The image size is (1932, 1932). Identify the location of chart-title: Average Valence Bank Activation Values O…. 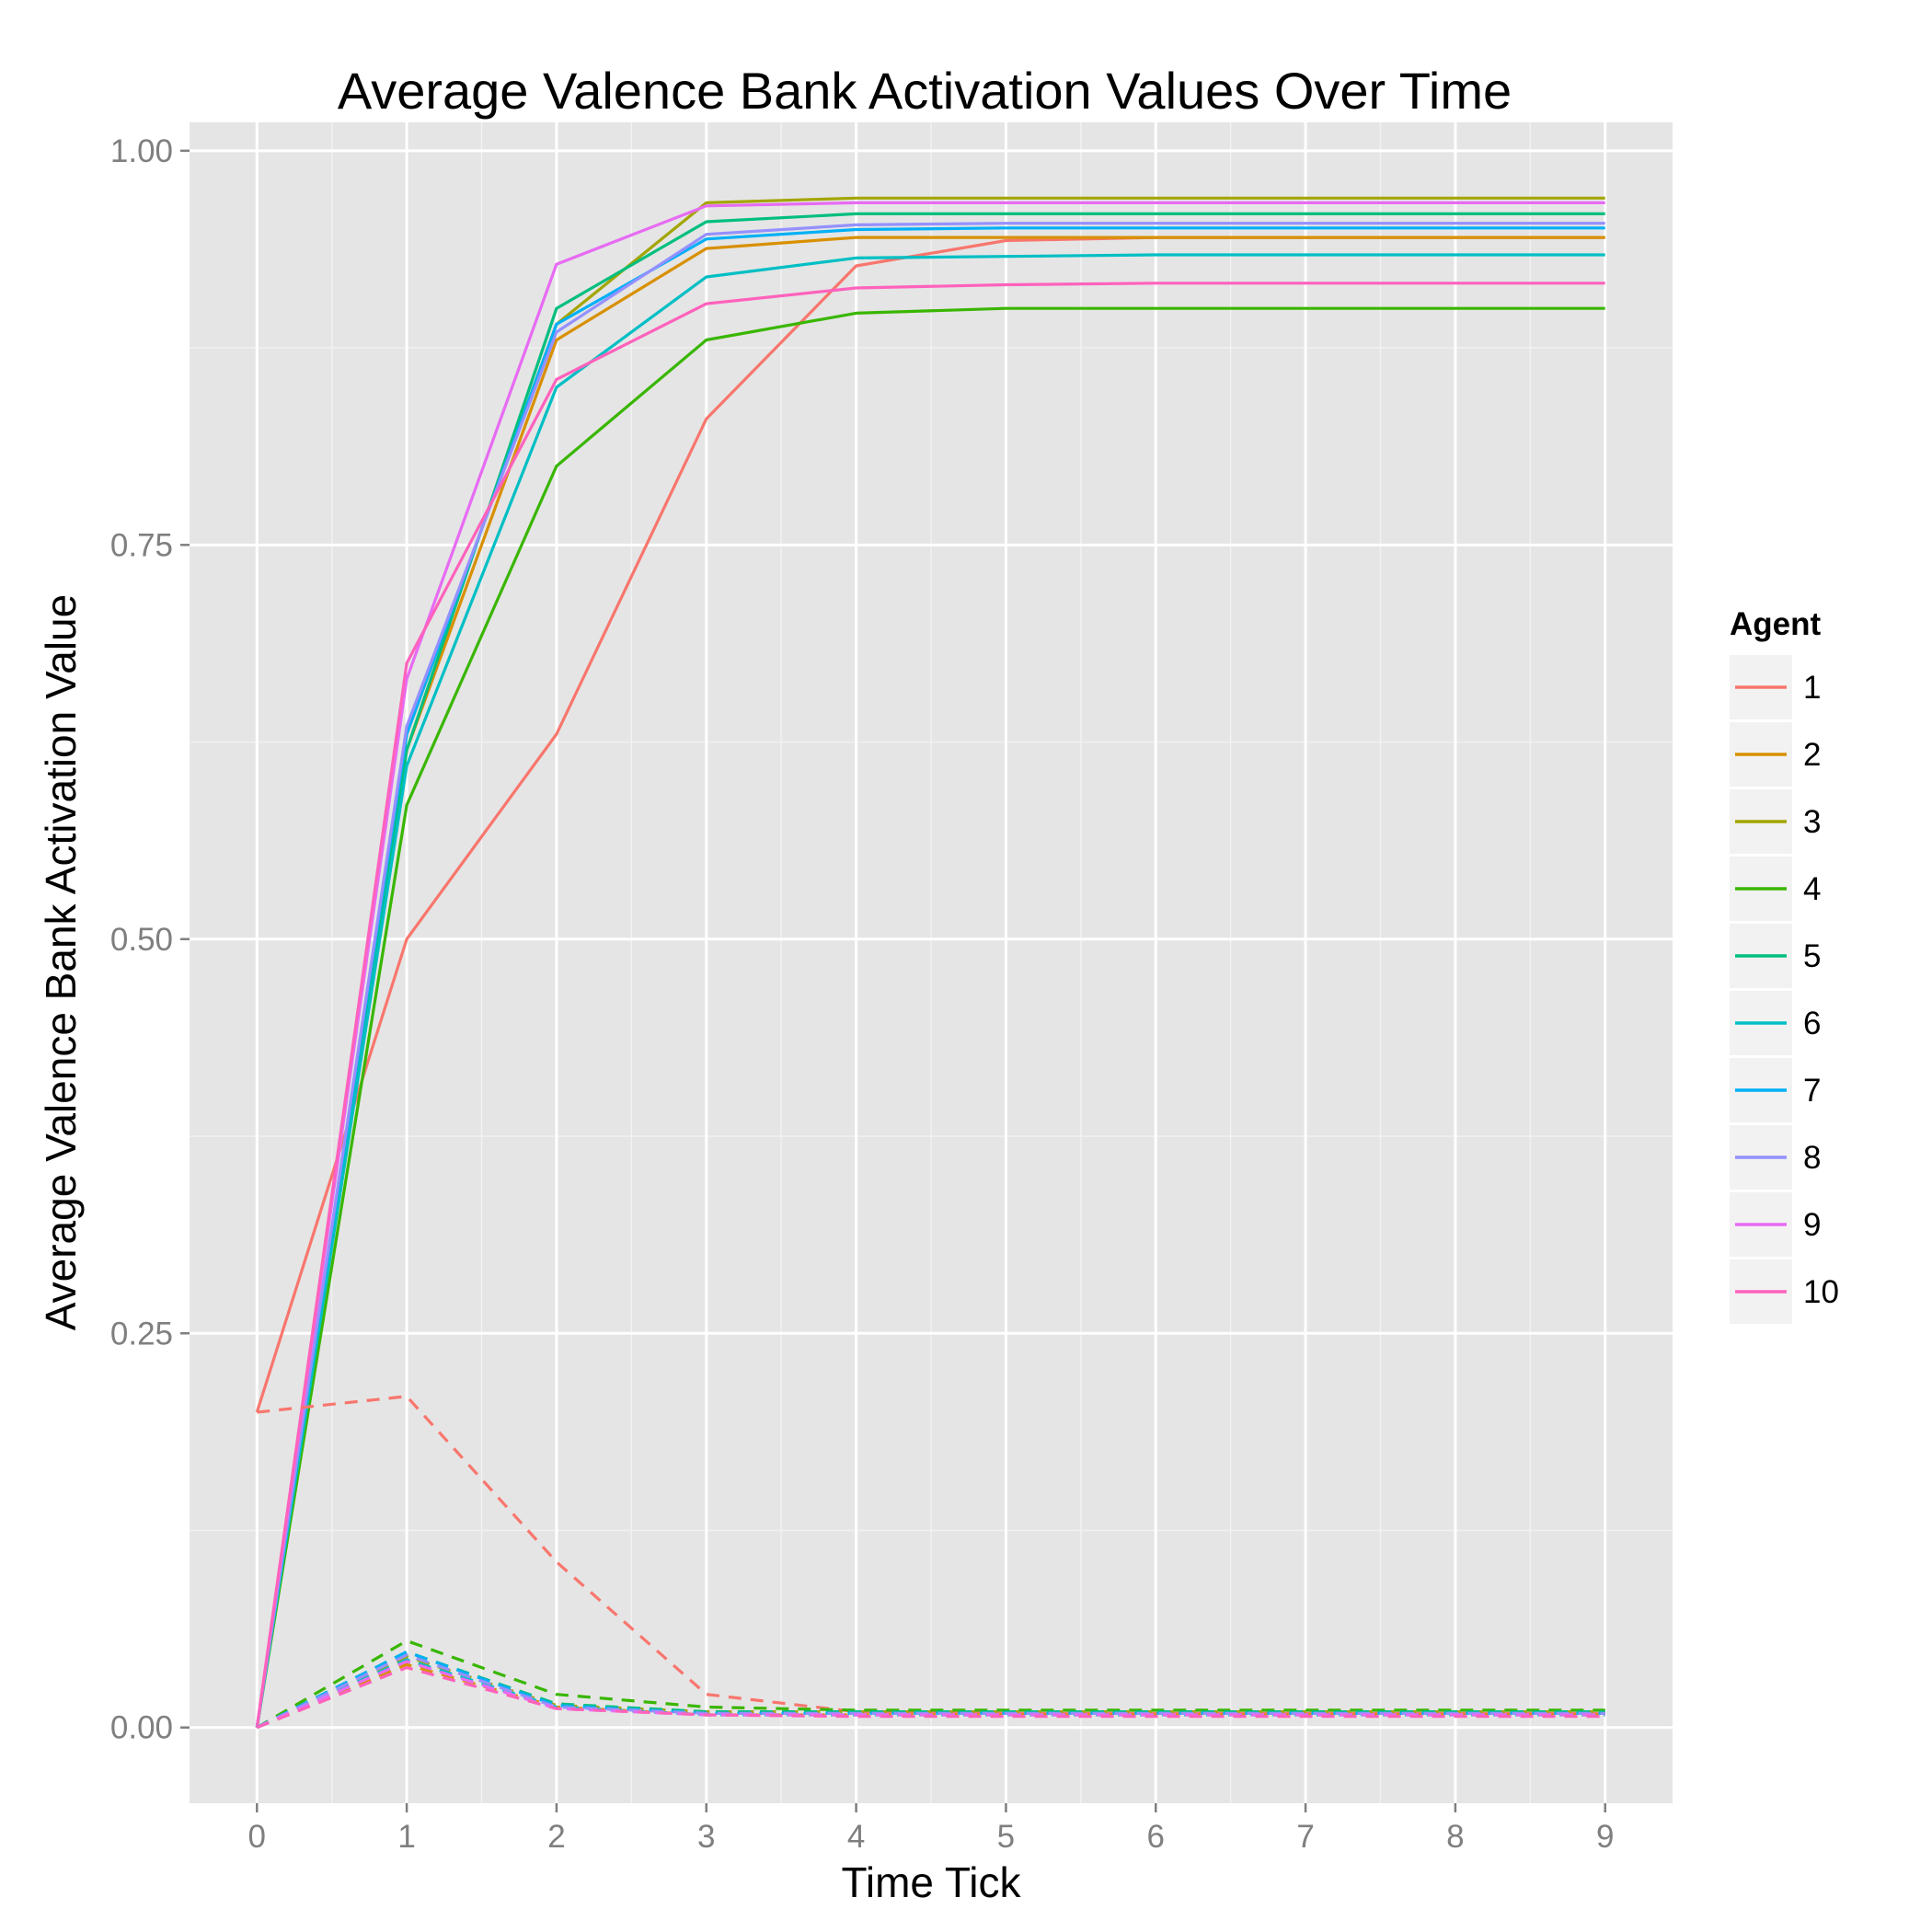
(925, 91).